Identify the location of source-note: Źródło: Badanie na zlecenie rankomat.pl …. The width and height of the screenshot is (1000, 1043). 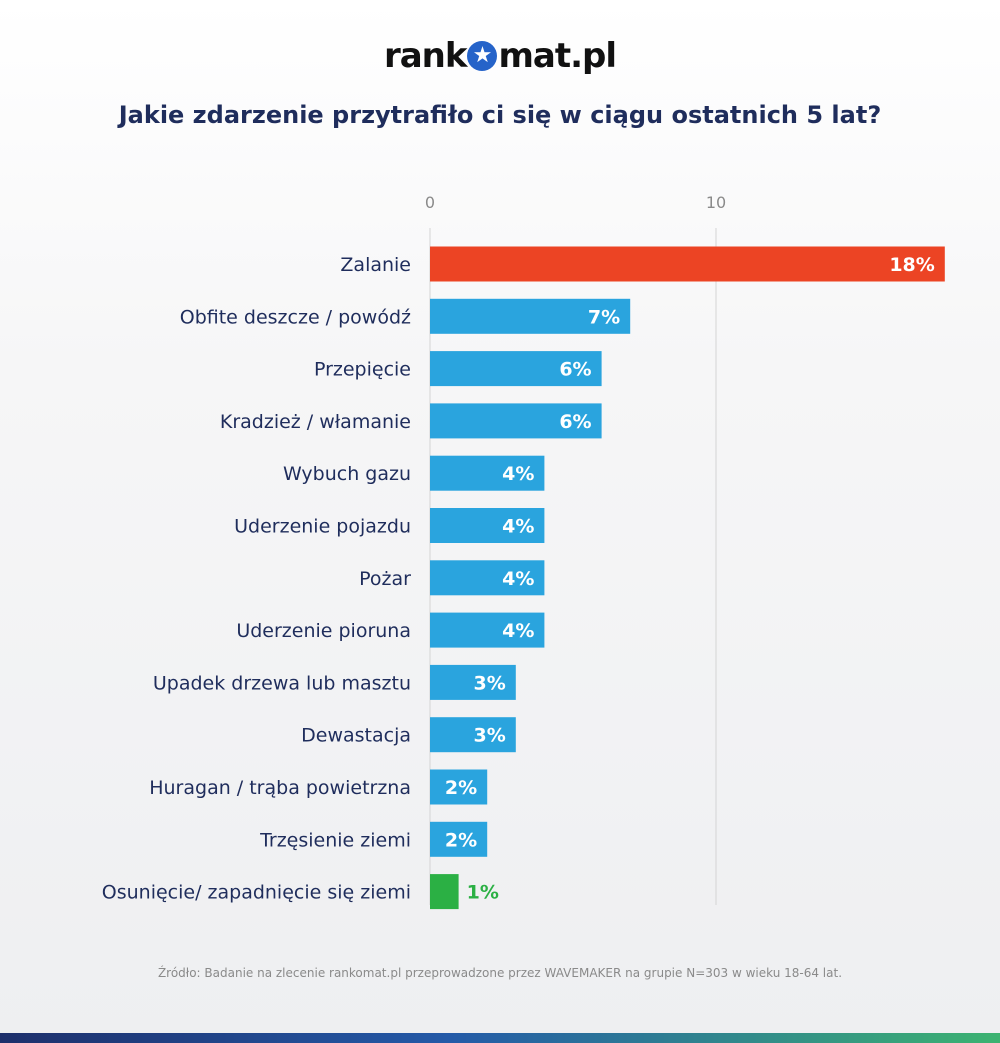
(500, 973).